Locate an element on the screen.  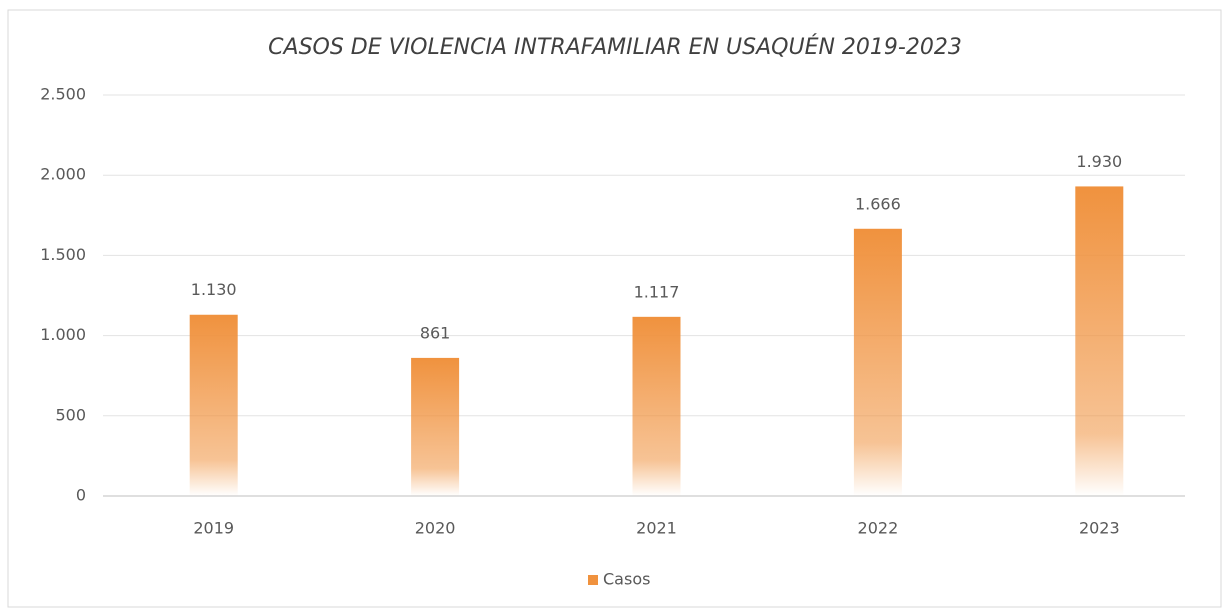
x-tick-label: 2021 is located at coordinates (656, 528).